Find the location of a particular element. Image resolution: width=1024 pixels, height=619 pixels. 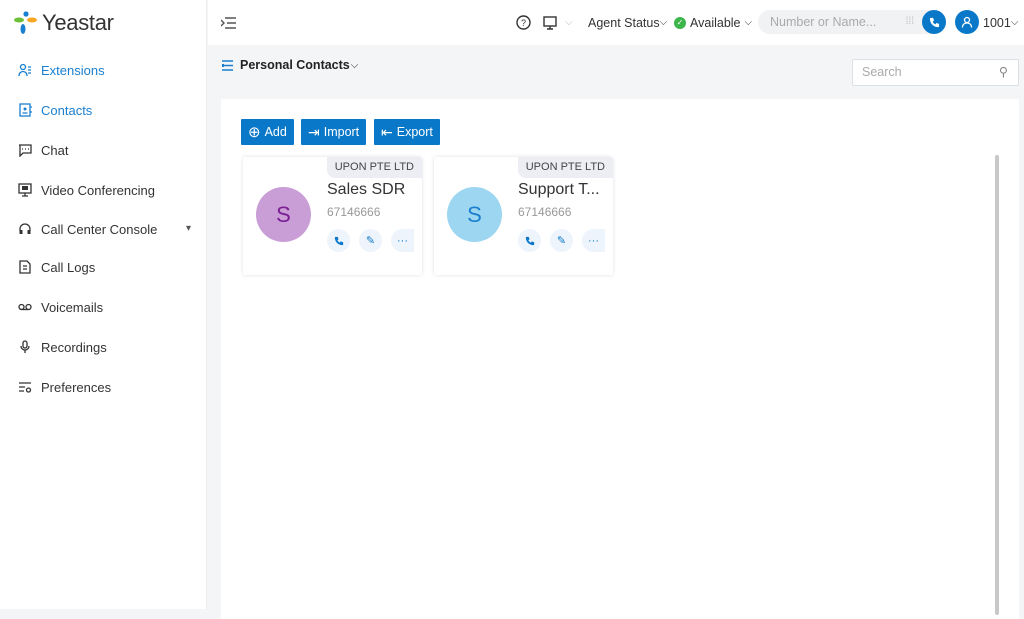

dial-input: Number or Name... ⁞⁞⁞ is located at coordinates (852, 22).